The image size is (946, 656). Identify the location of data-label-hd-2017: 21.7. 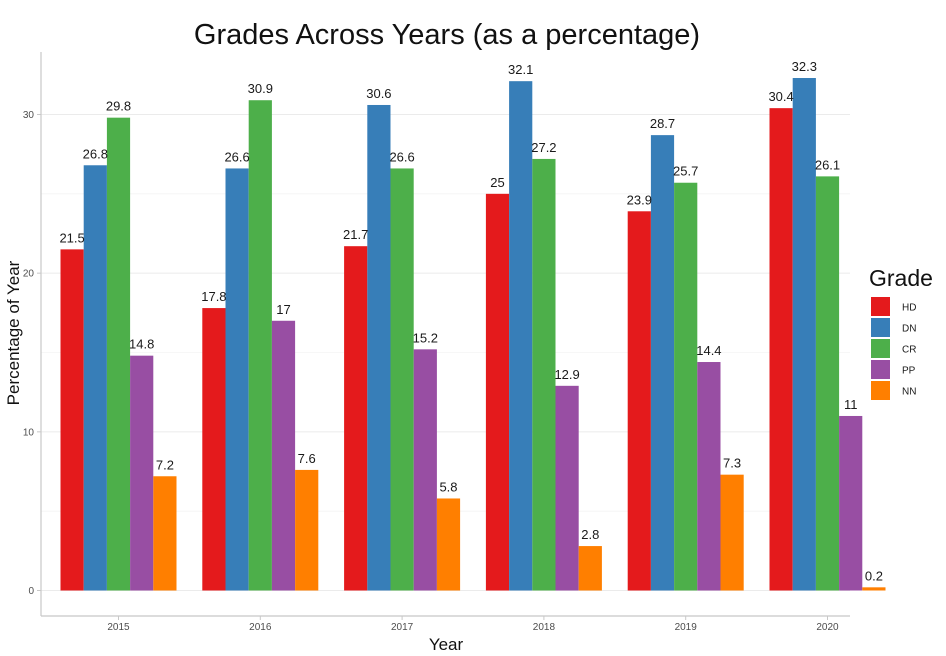
(355, 234).